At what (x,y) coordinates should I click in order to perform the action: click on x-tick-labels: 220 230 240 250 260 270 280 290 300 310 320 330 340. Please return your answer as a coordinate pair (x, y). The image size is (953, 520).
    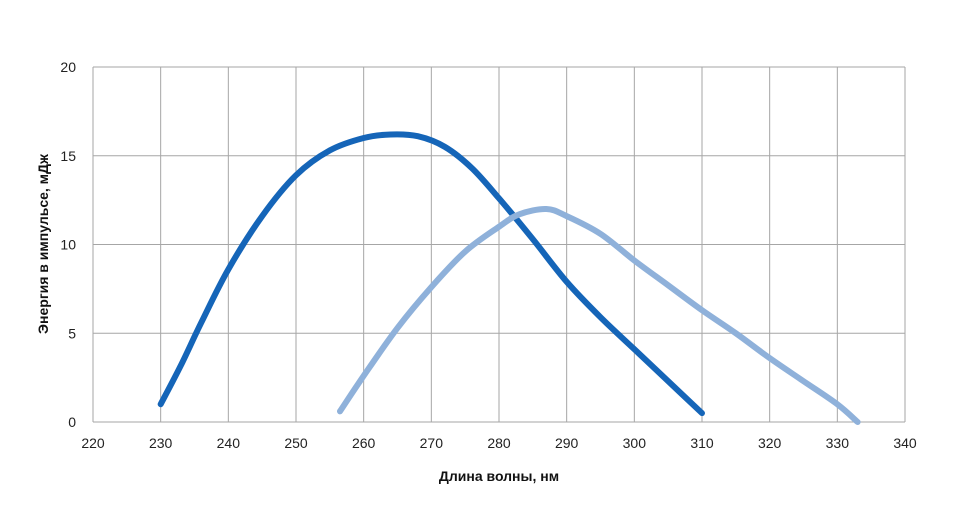
    Looking at the image, I should click on (499, 443).